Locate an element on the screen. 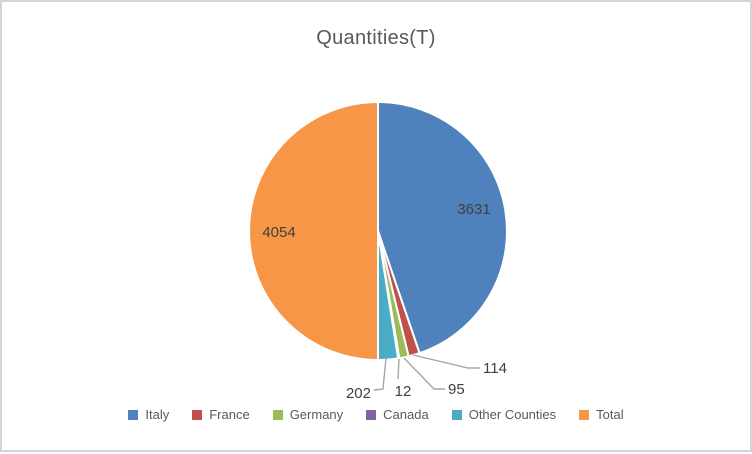  data-label-france: 114 is located at coordinates (495, 368).